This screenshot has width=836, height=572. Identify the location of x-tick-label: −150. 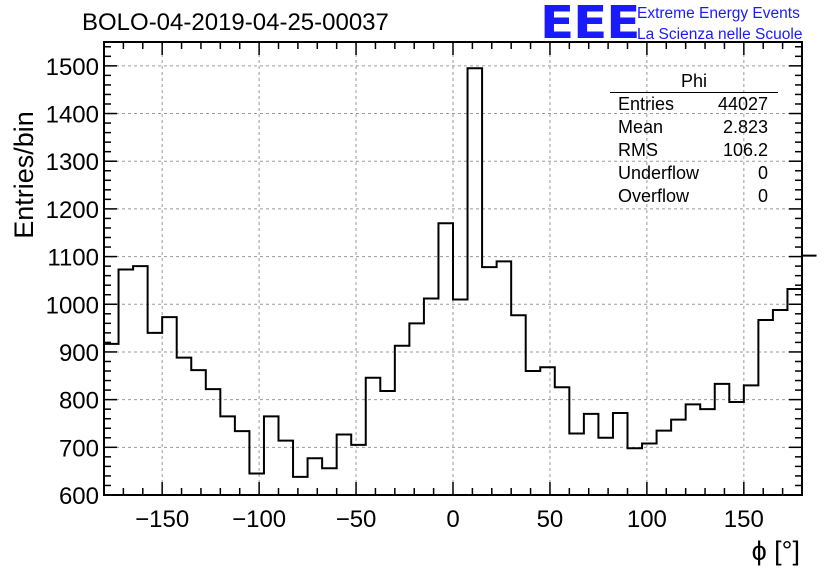
(162, 519).